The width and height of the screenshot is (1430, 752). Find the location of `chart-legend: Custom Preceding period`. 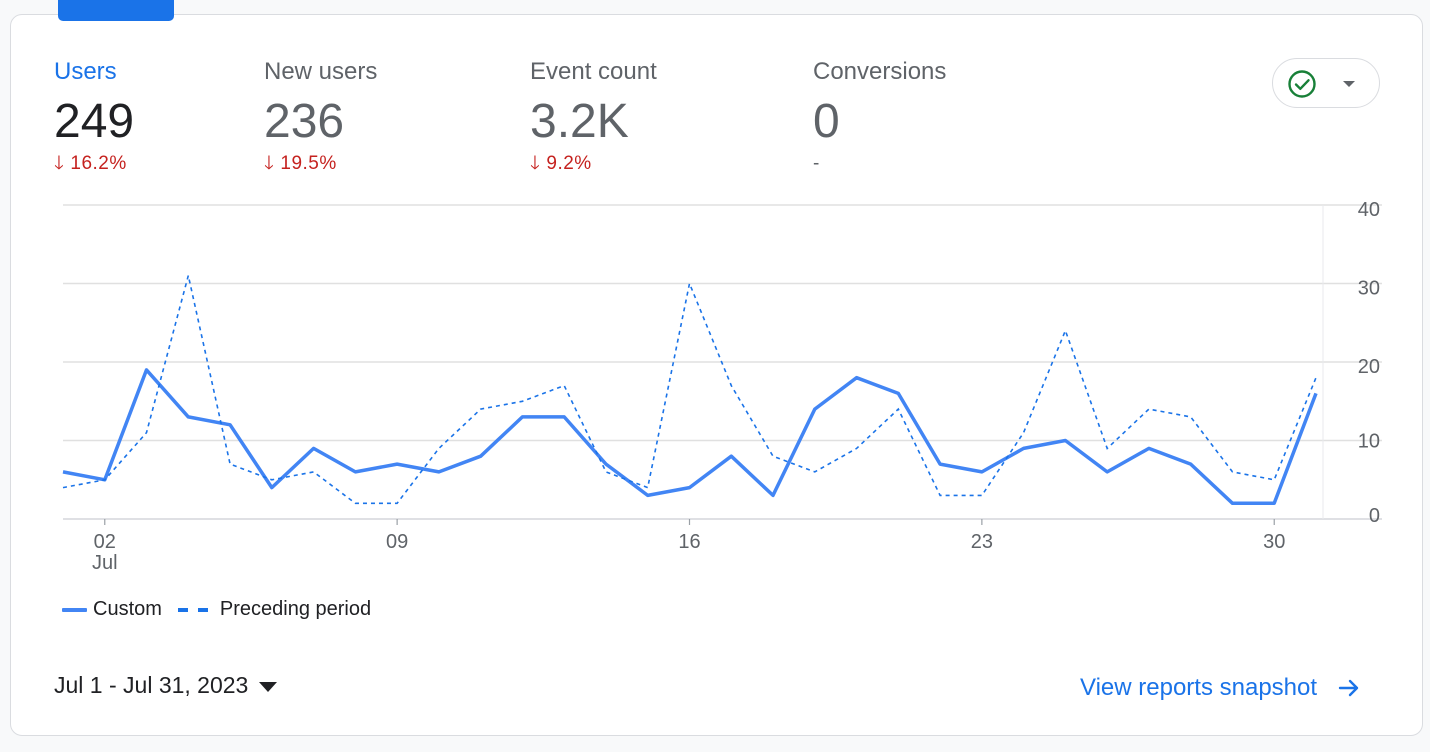

chart-legend: Custom Preceding period is located at coordinates (223, 609).